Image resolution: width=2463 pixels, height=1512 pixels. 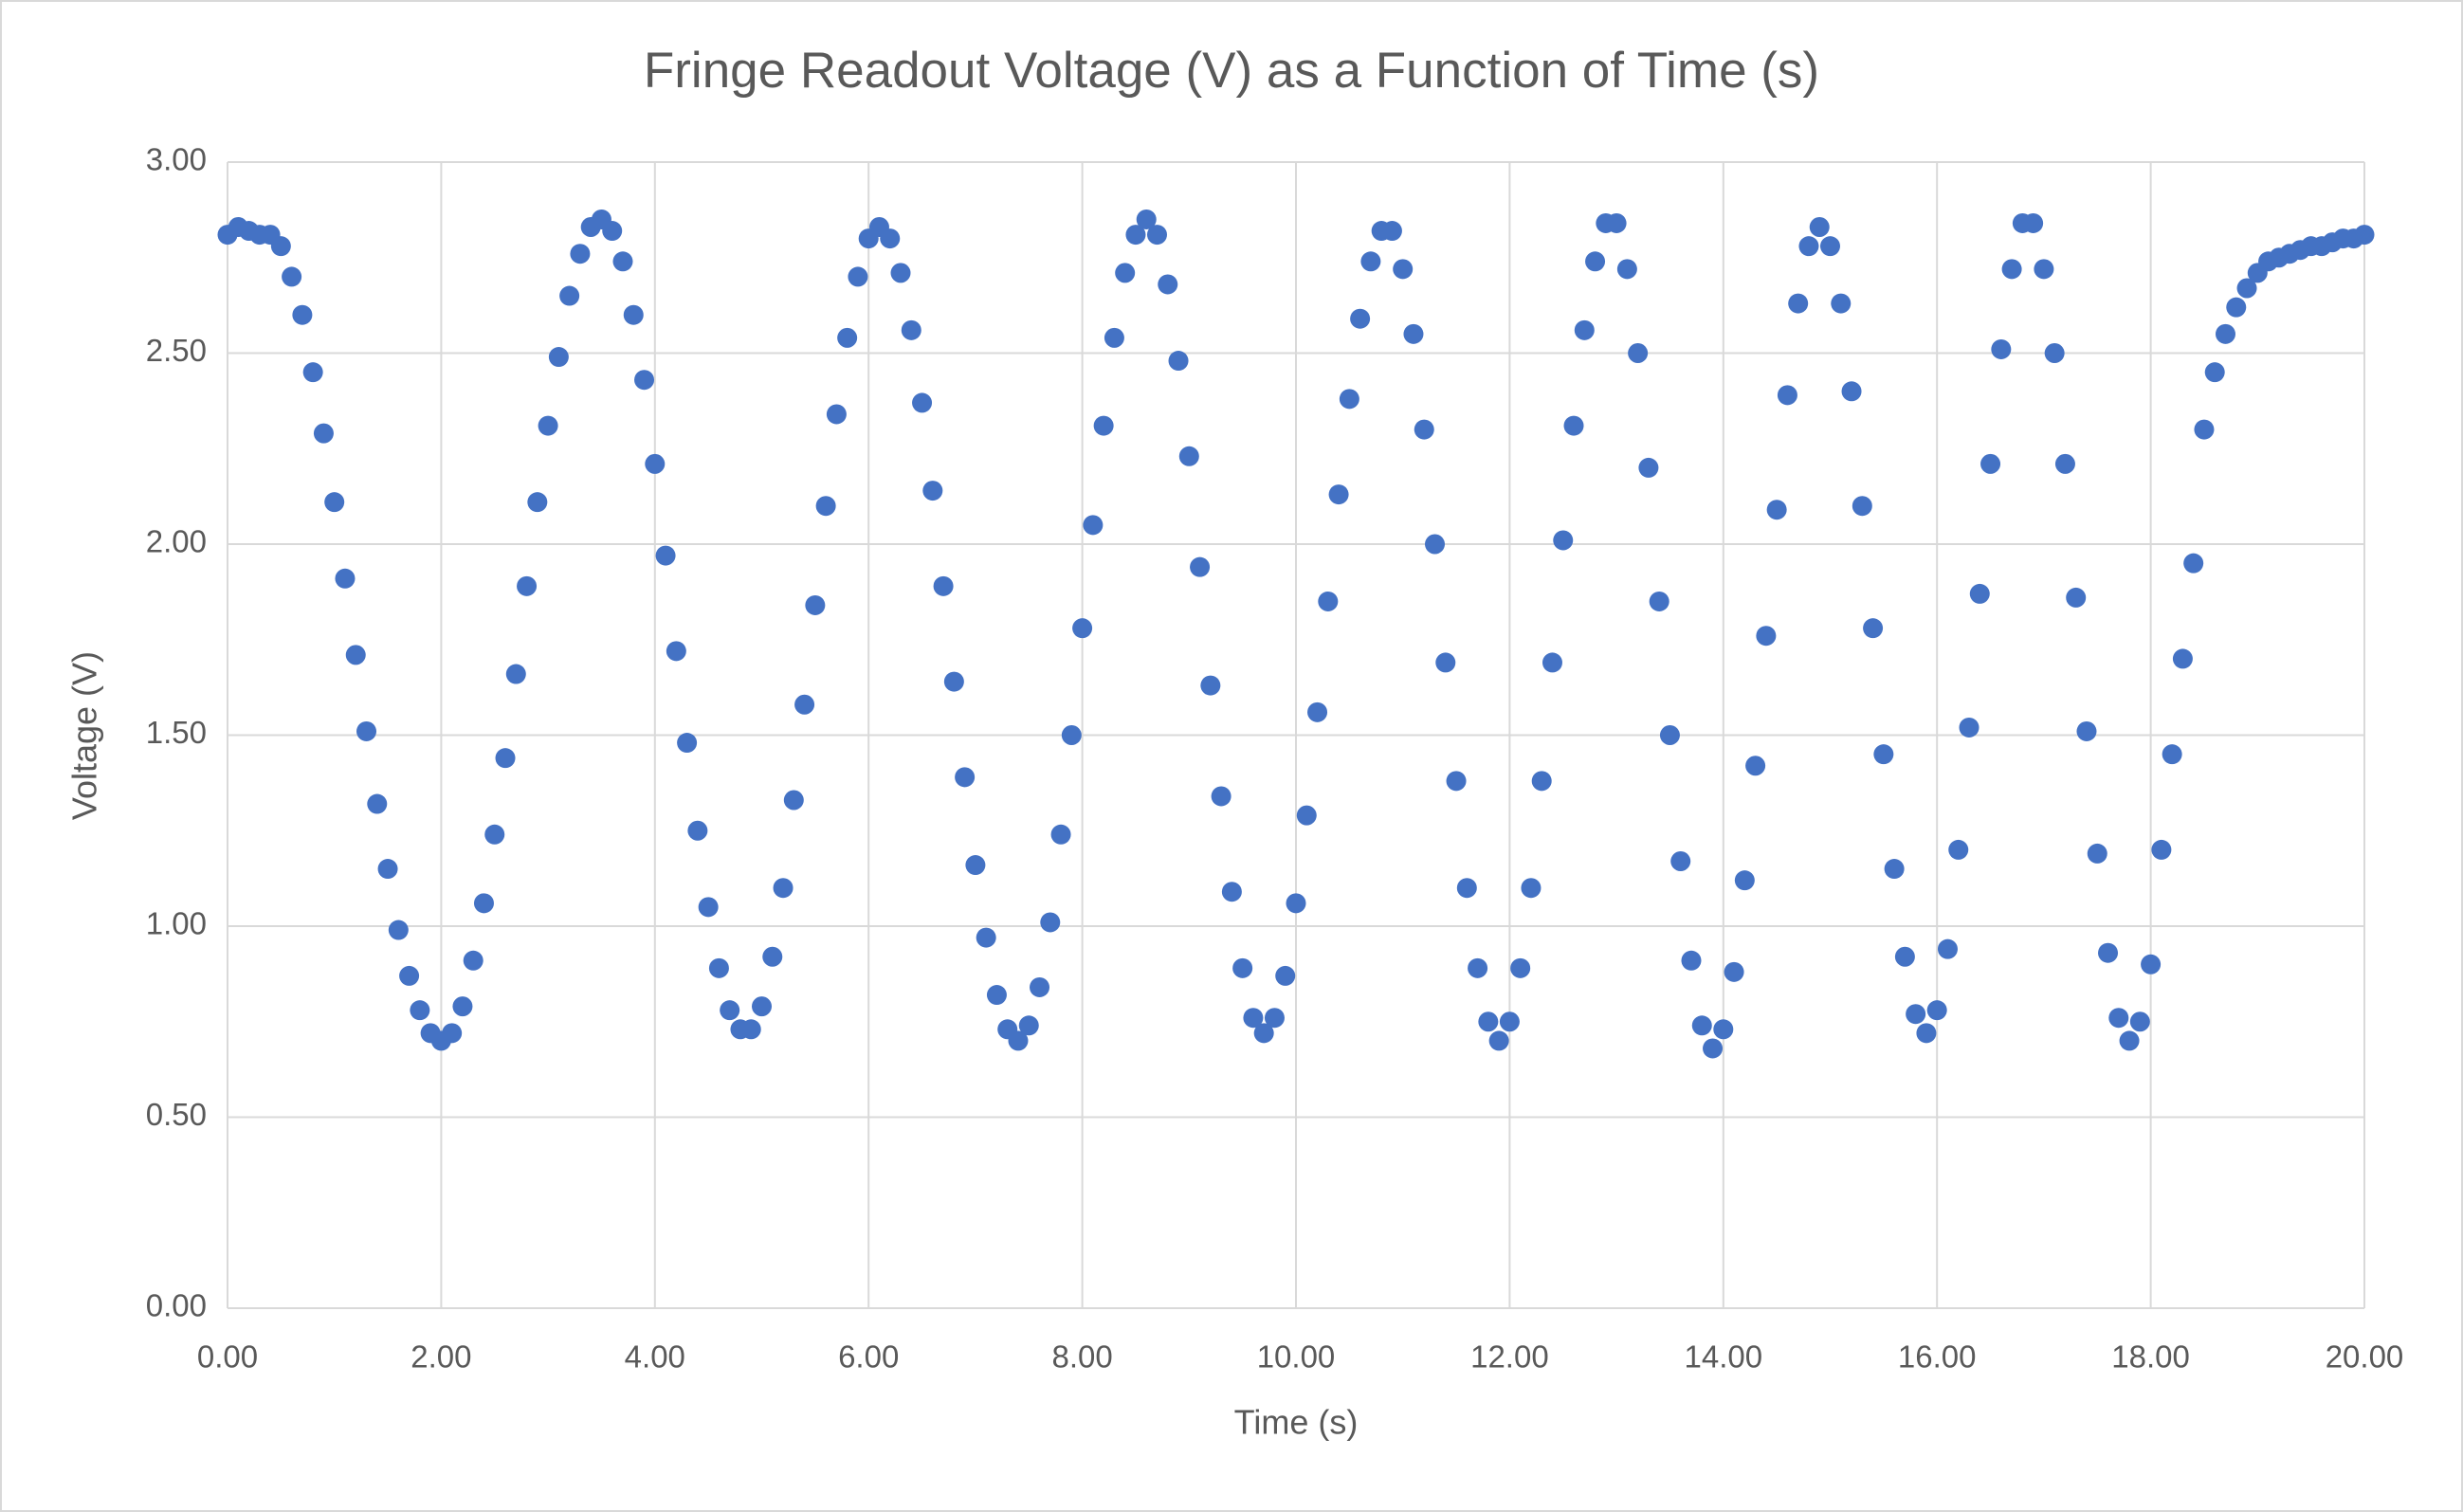 I want to click on x-tick-label: 4.00, so click(x=655, y=1357).